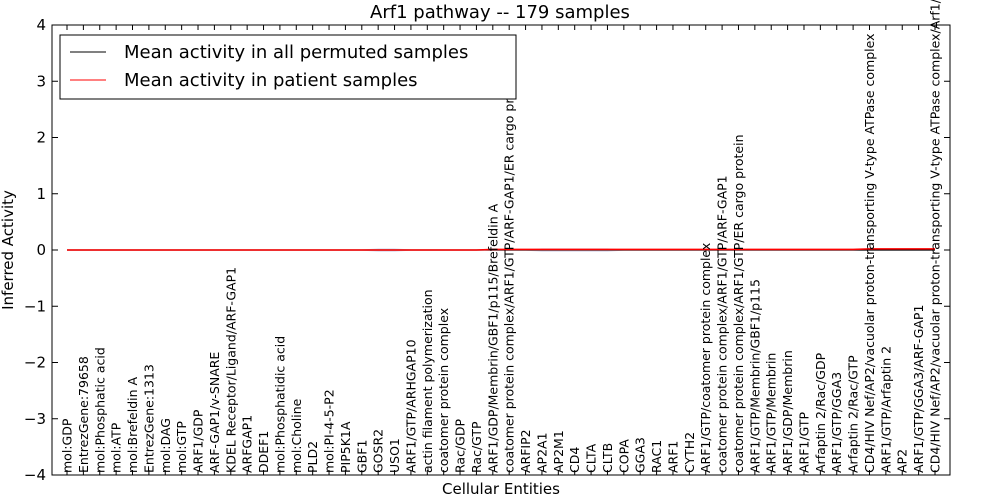 The height and width of the screenshot is (500, 1000). What do you see at coordinates (41, 138) in the screenshot?
I see `y-tick-label: 2` at bounding box center [41, 138].